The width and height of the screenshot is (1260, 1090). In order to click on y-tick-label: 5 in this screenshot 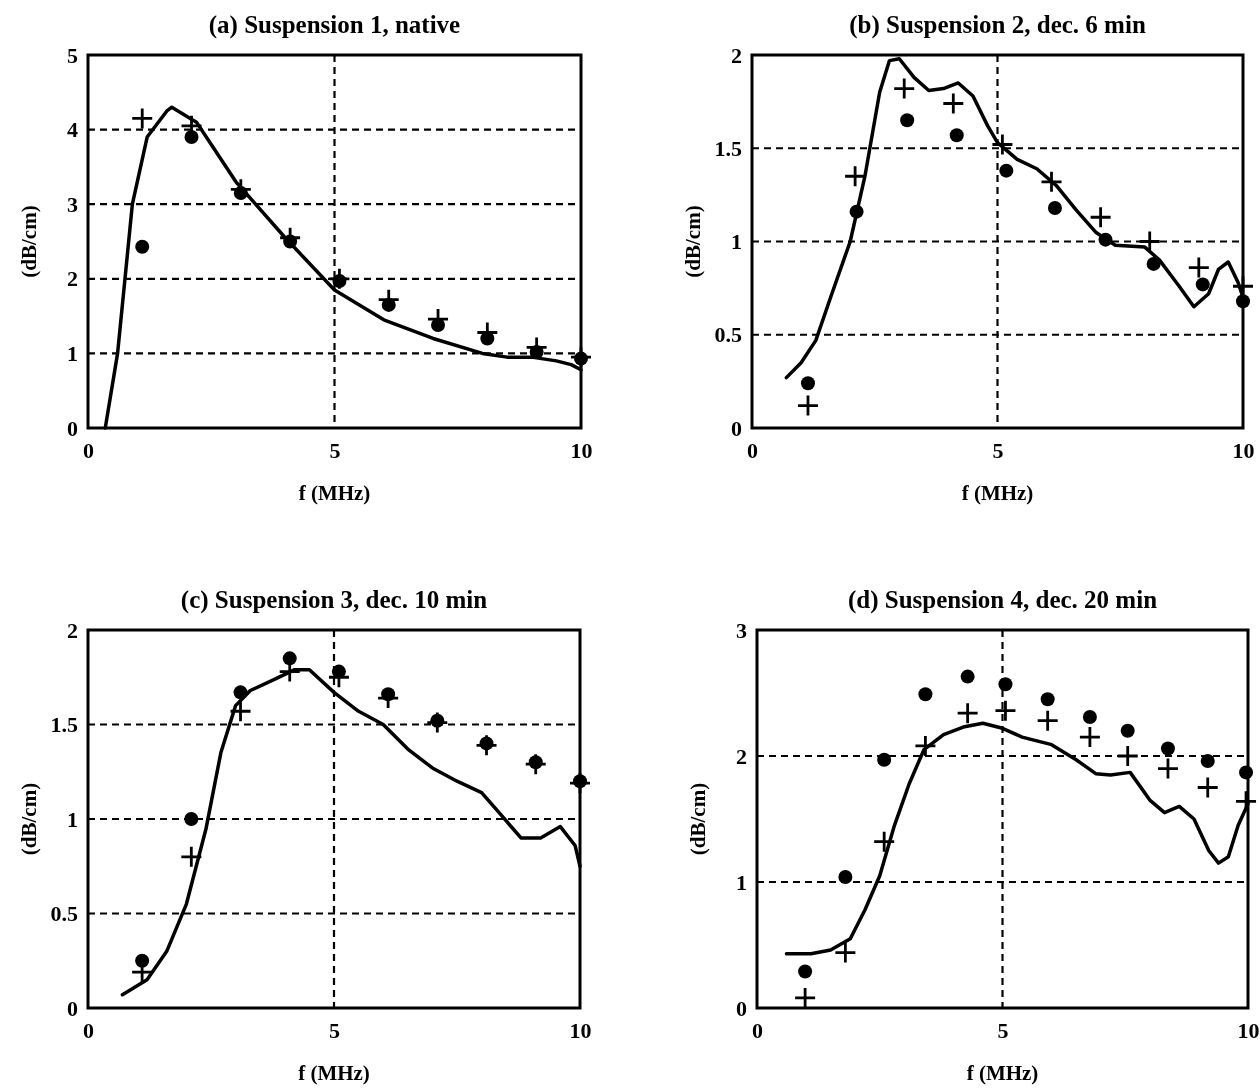, I will do `click(72, 55)`.